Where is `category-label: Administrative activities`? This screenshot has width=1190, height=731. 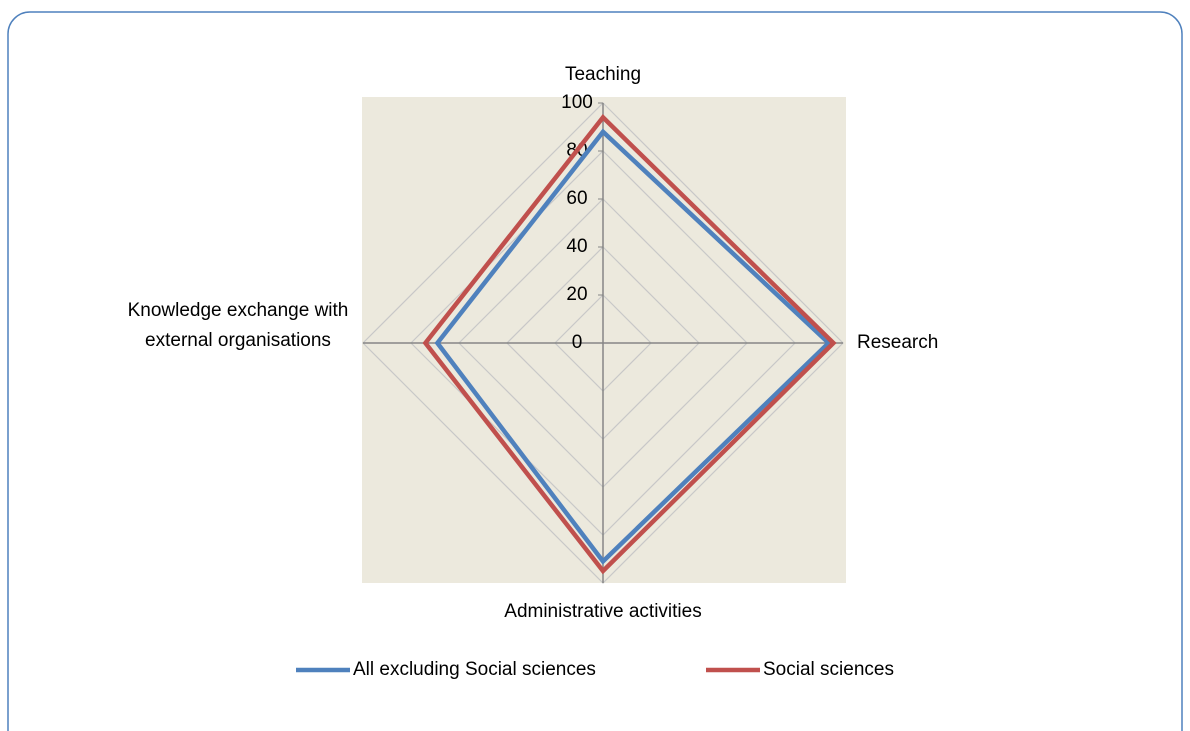
category-label: Administrative activities is located at coordinates (602, 611).